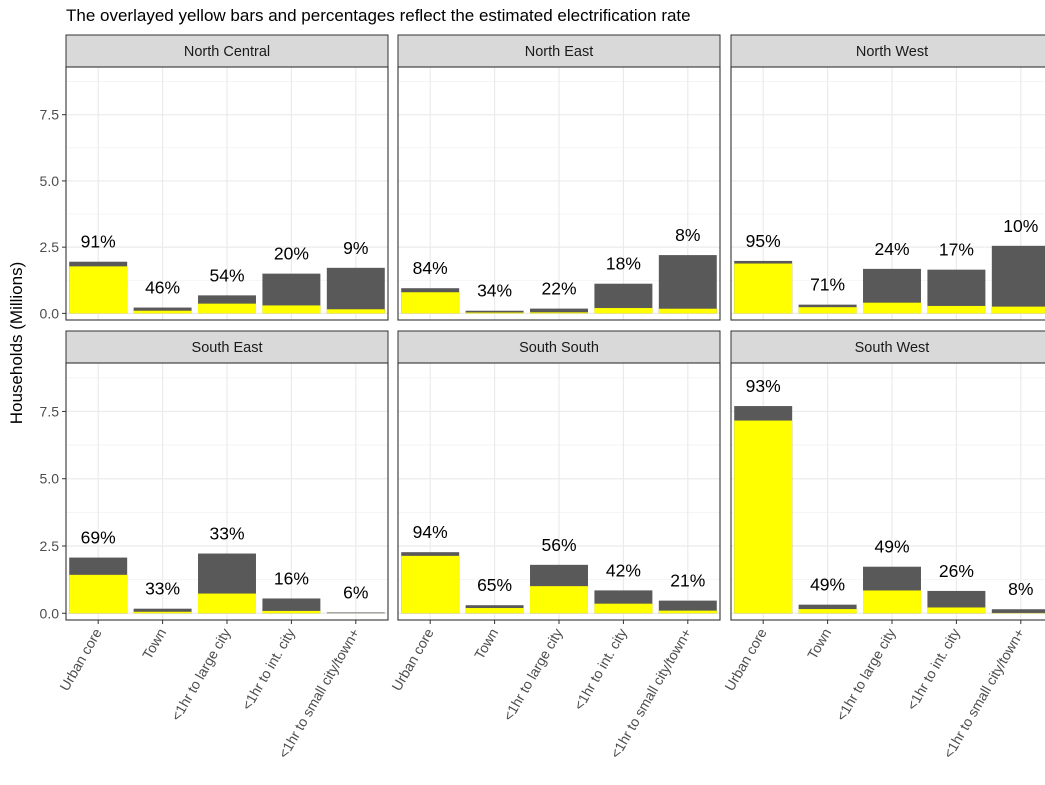  I want to click on bar-pct-label: 21%, so click(687, 581).